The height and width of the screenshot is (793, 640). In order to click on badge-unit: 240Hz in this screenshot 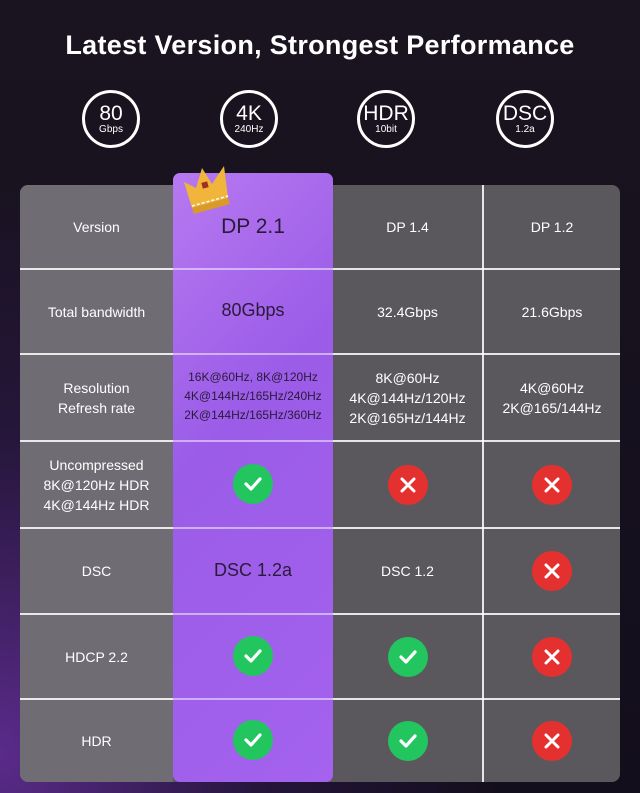, I will do `click(249, 129)`.